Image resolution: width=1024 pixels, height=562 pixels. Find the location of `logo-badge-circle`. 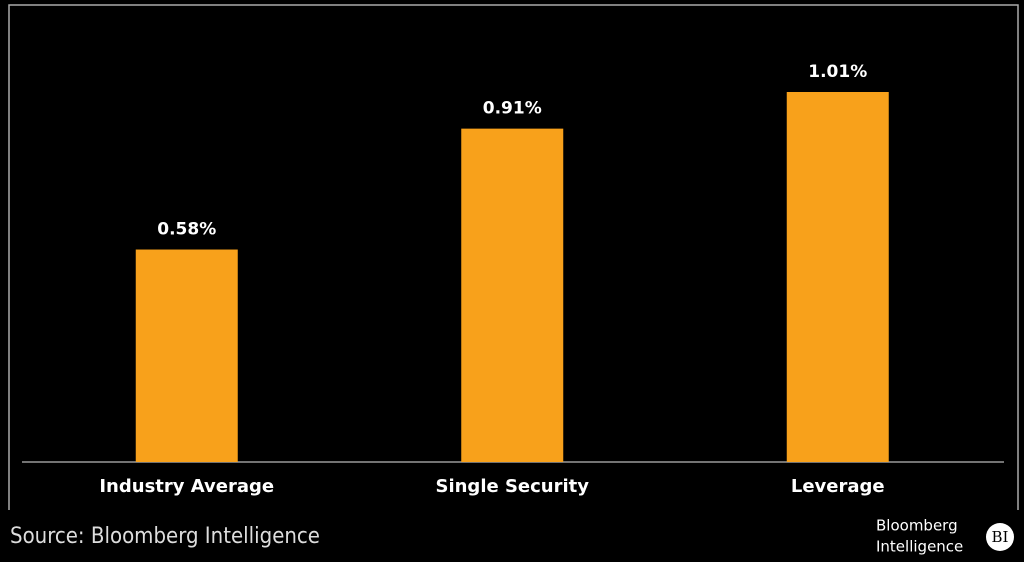

logo-badge-circle is located at coordinates (1000, 537).